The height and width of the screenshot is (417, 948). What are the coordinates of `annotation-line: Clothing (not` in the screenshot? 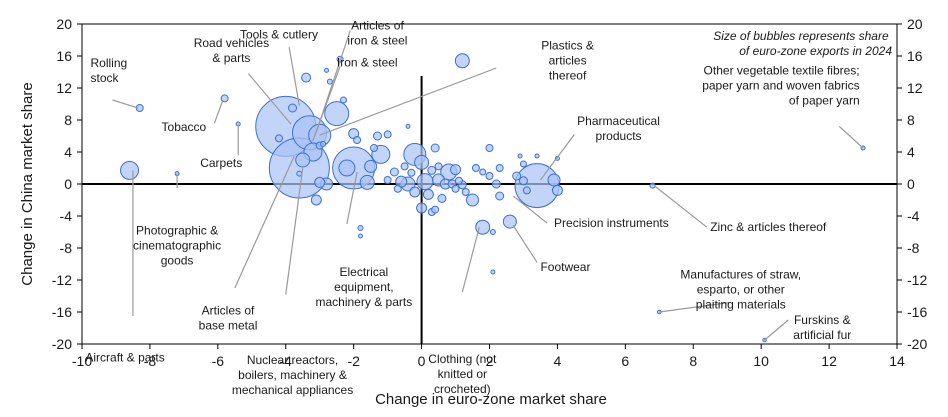 It's located at (462, 359).